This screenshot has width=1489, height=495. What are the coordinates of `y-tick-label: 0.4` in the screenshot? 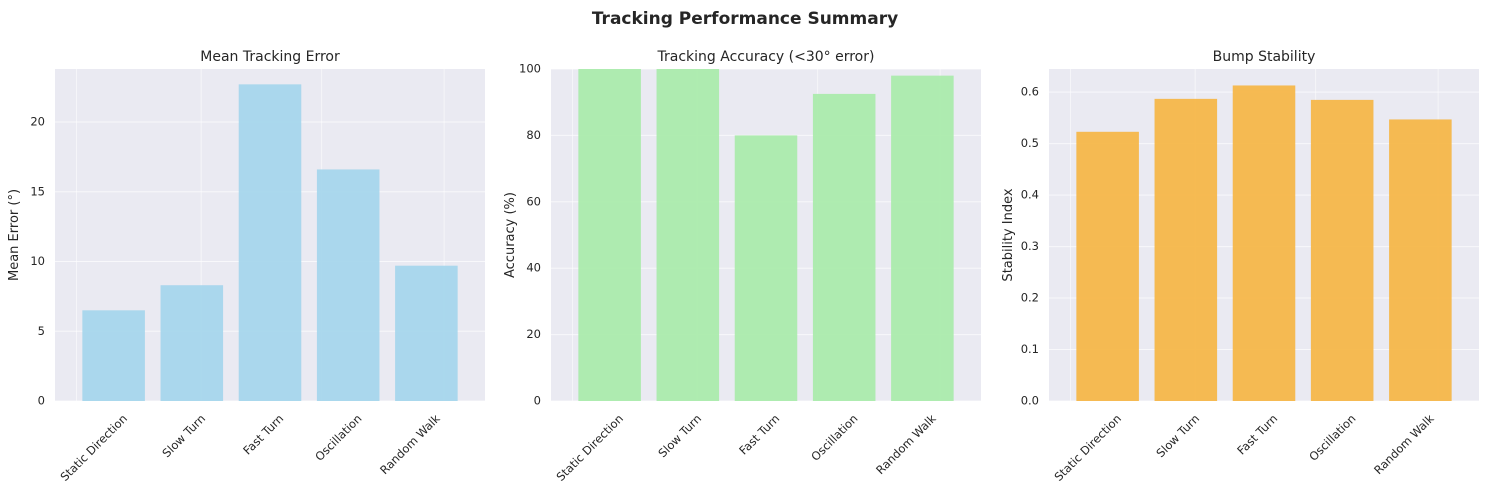 It's located at (1030, 195).